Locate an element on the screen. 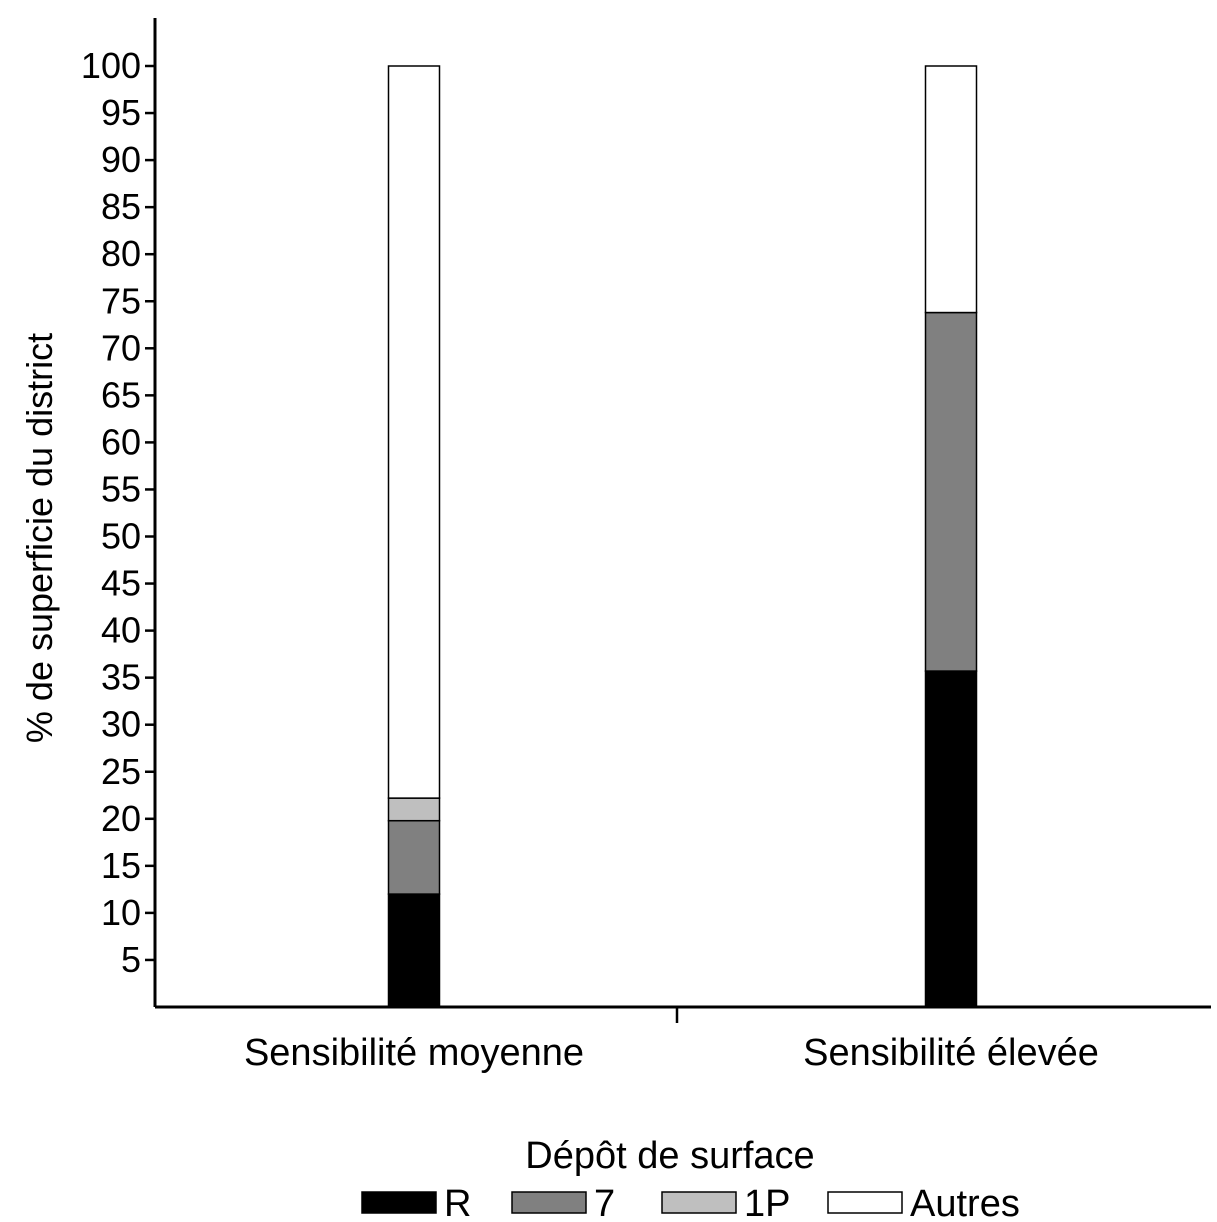 This screenshot has width=1217, height=1222. y-tick-label: 55 is located at coordinates (121, 488).